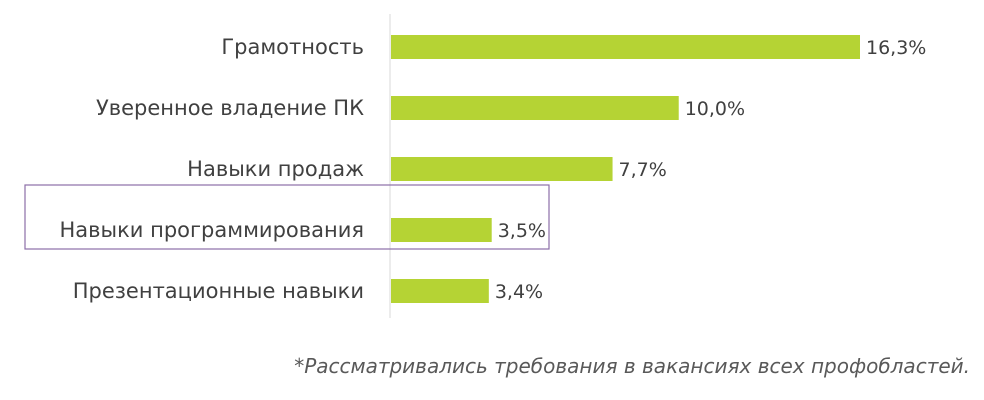 This screenshot has width=984, height=400. What do you see at coordinates (896, 48) in the screenshot?
I see `data-label: 16,3%` at bounding box center [896, 48].